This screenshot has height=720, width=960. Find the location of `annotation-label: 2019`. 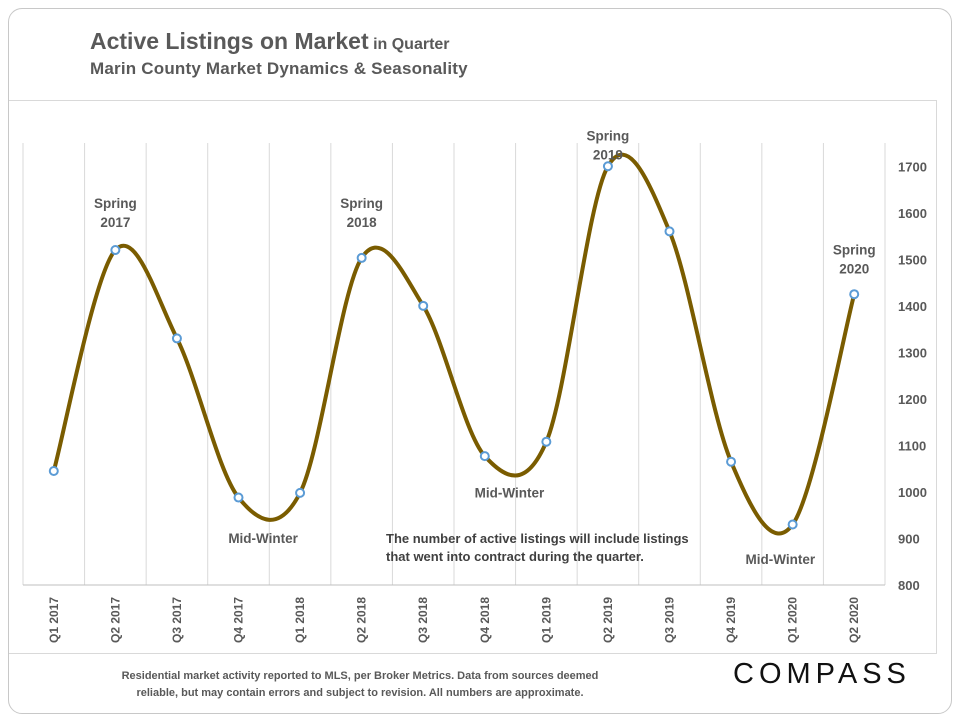

annotation-label: 2019 is located at coordinates (608, 155).